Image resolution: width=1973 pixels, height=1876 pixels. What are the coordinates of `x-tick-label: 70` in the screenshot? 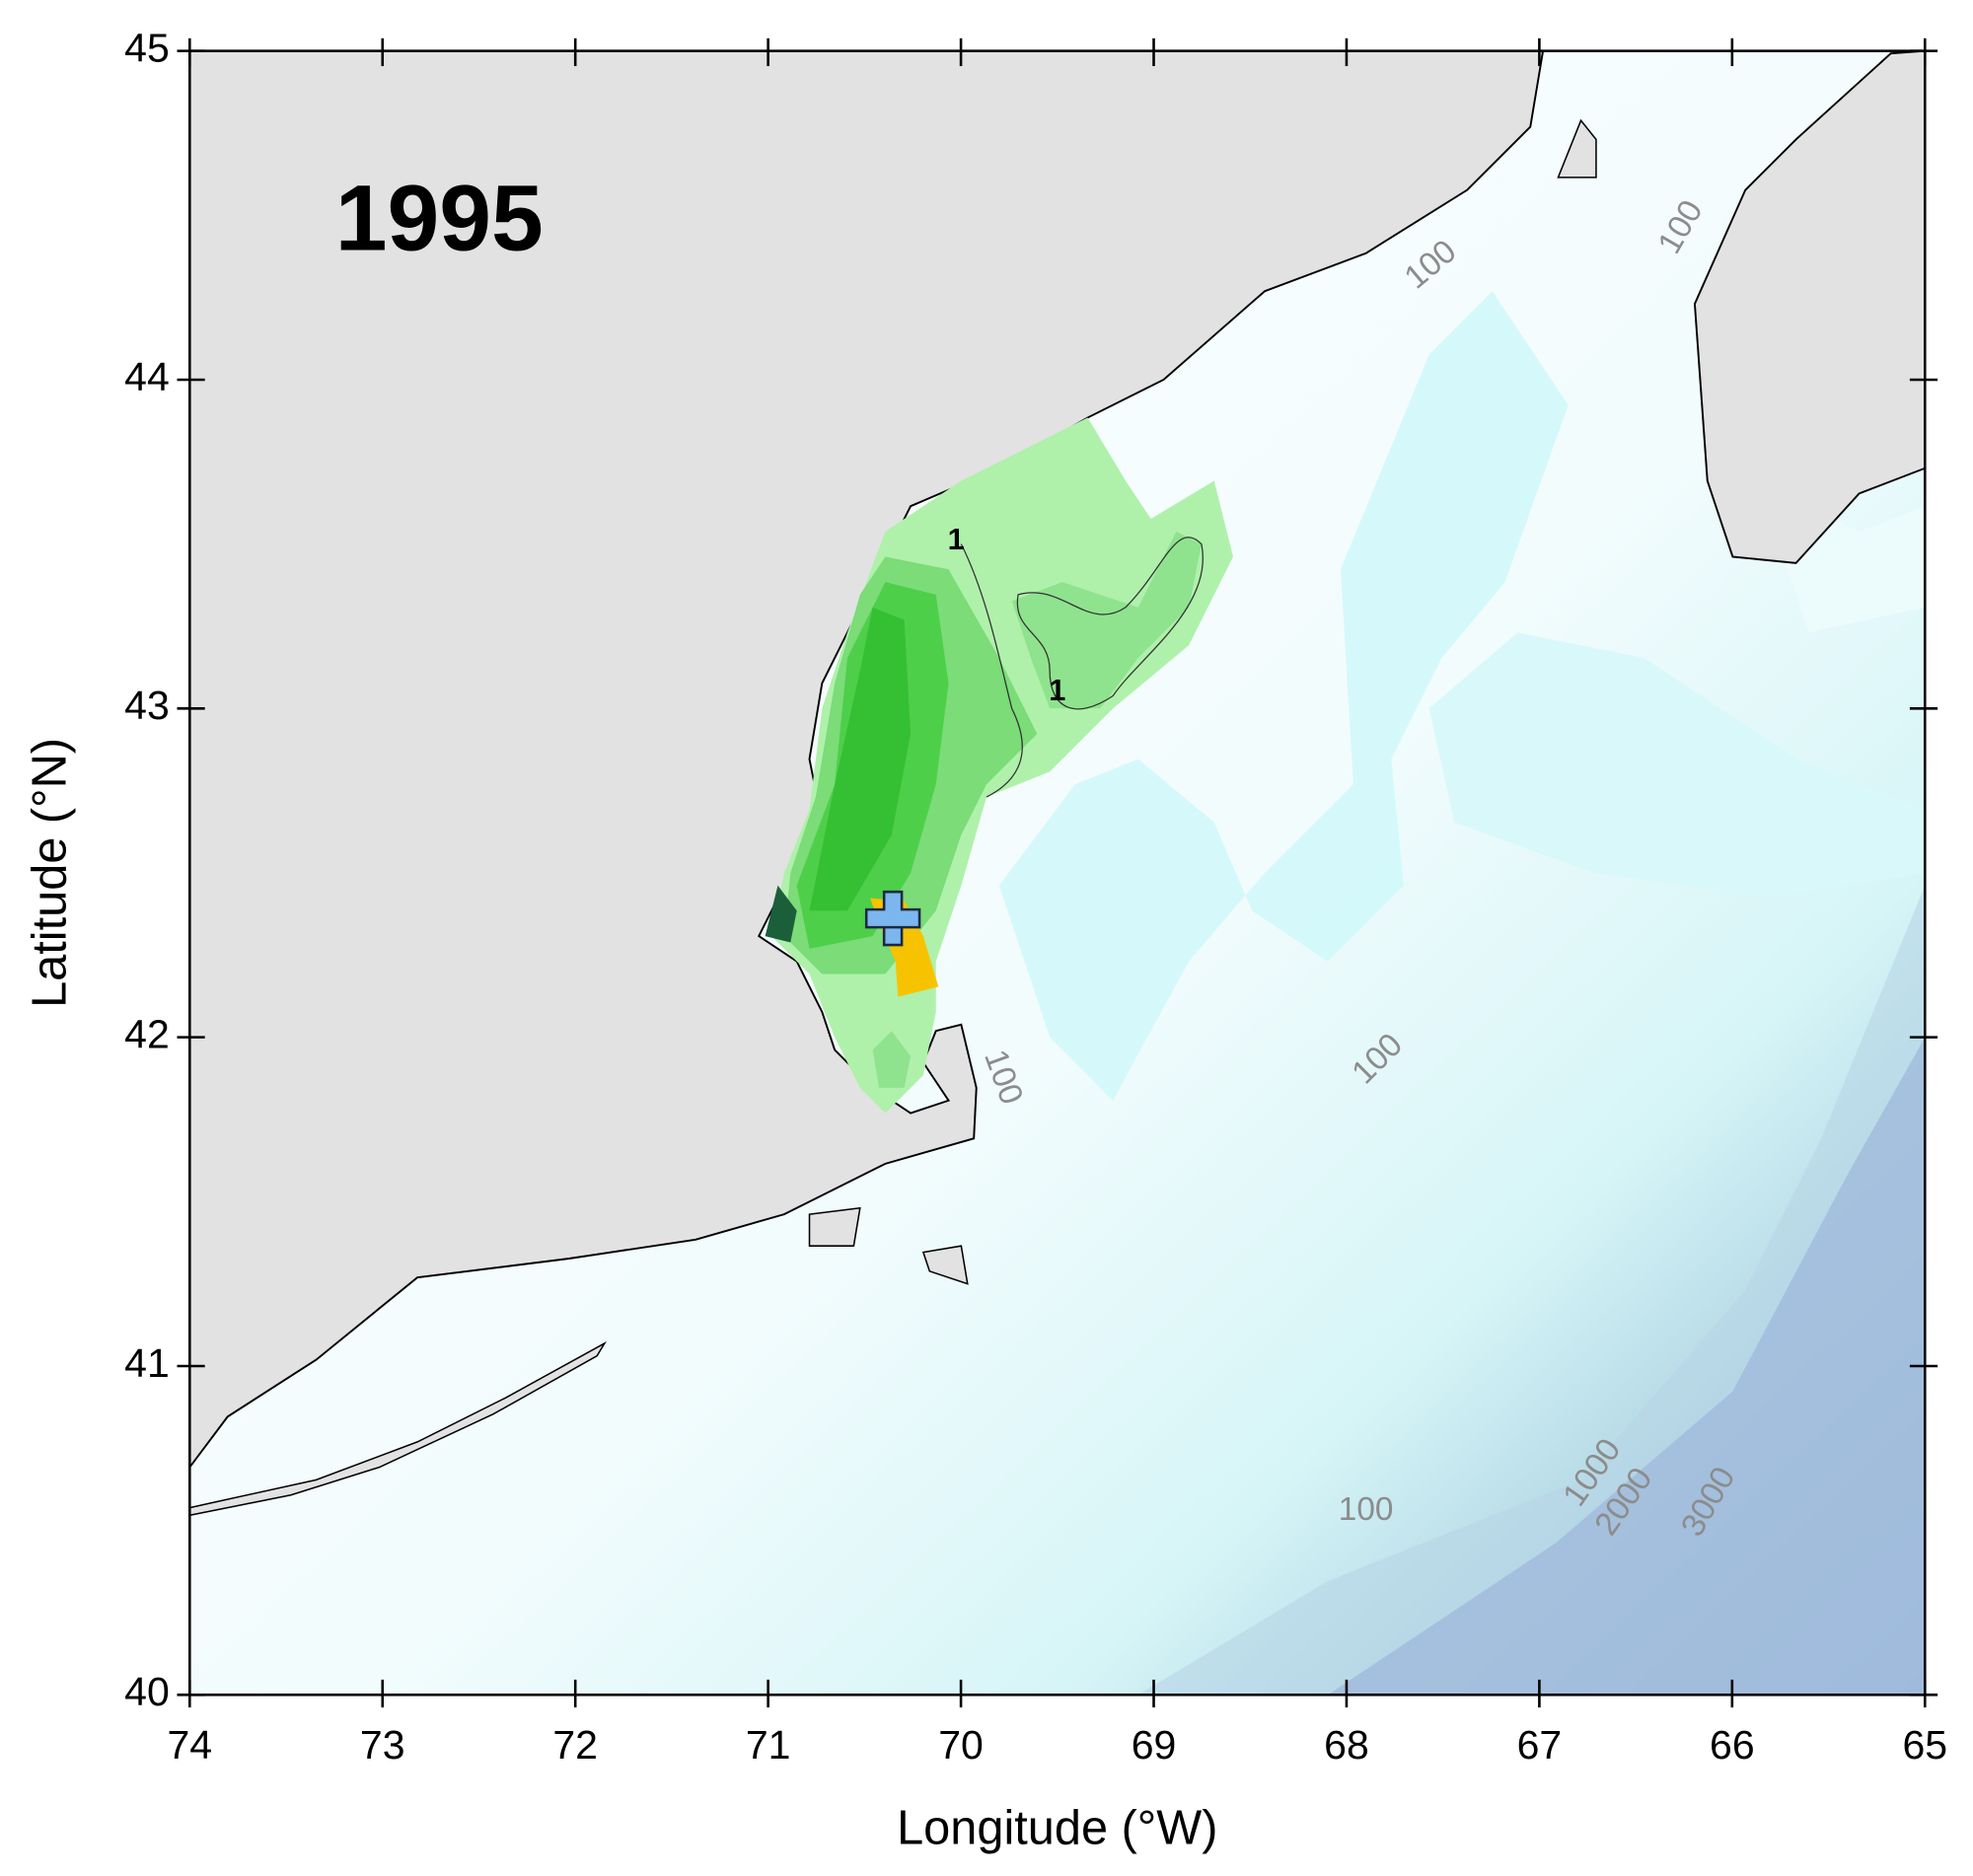 It's located at (961, 1745).